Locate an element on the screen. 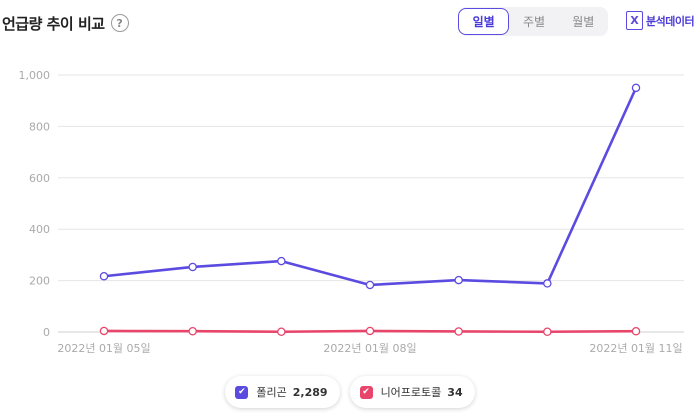 The image size is (700, 417). legend-item-polygon: ✔ 폴리곤 2,289 is located at coordinates (282, 392).